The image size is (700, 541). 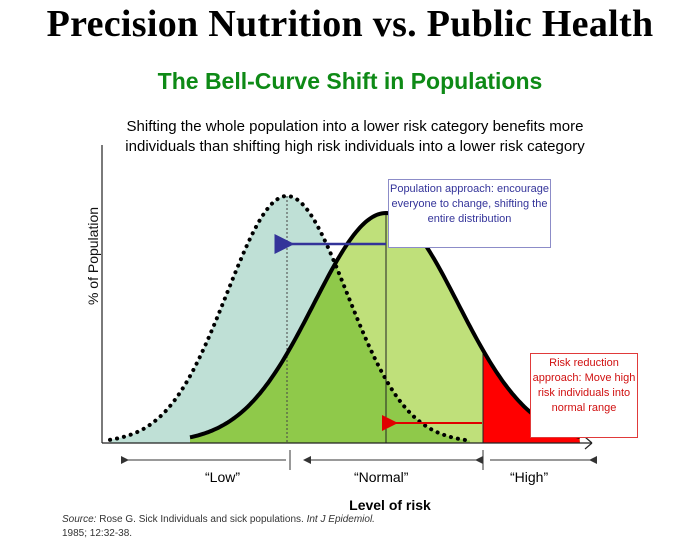 I want to click on source-label: Source:, so click(x=79, y=519).